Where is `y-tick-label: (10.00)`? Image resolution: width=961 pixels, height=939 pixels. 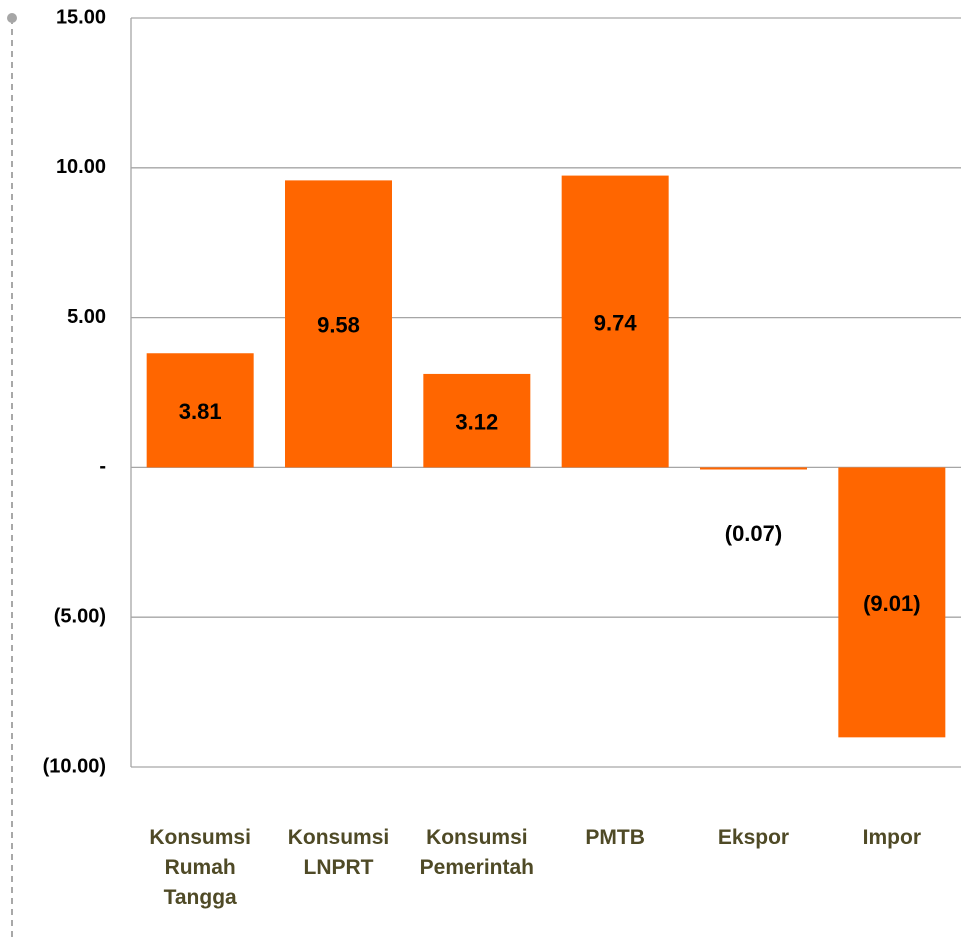 y-tick-label: (10.00) is located at coordinates (74, 766).